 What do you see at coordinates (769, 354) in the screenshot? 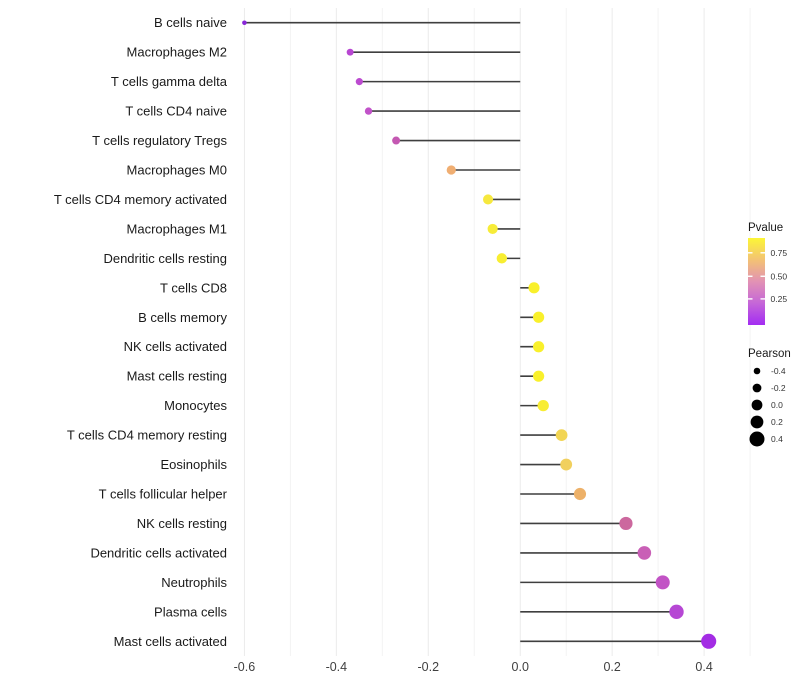
I see `pearson-legend-title: Pearson` at bounding box center [769, 354].